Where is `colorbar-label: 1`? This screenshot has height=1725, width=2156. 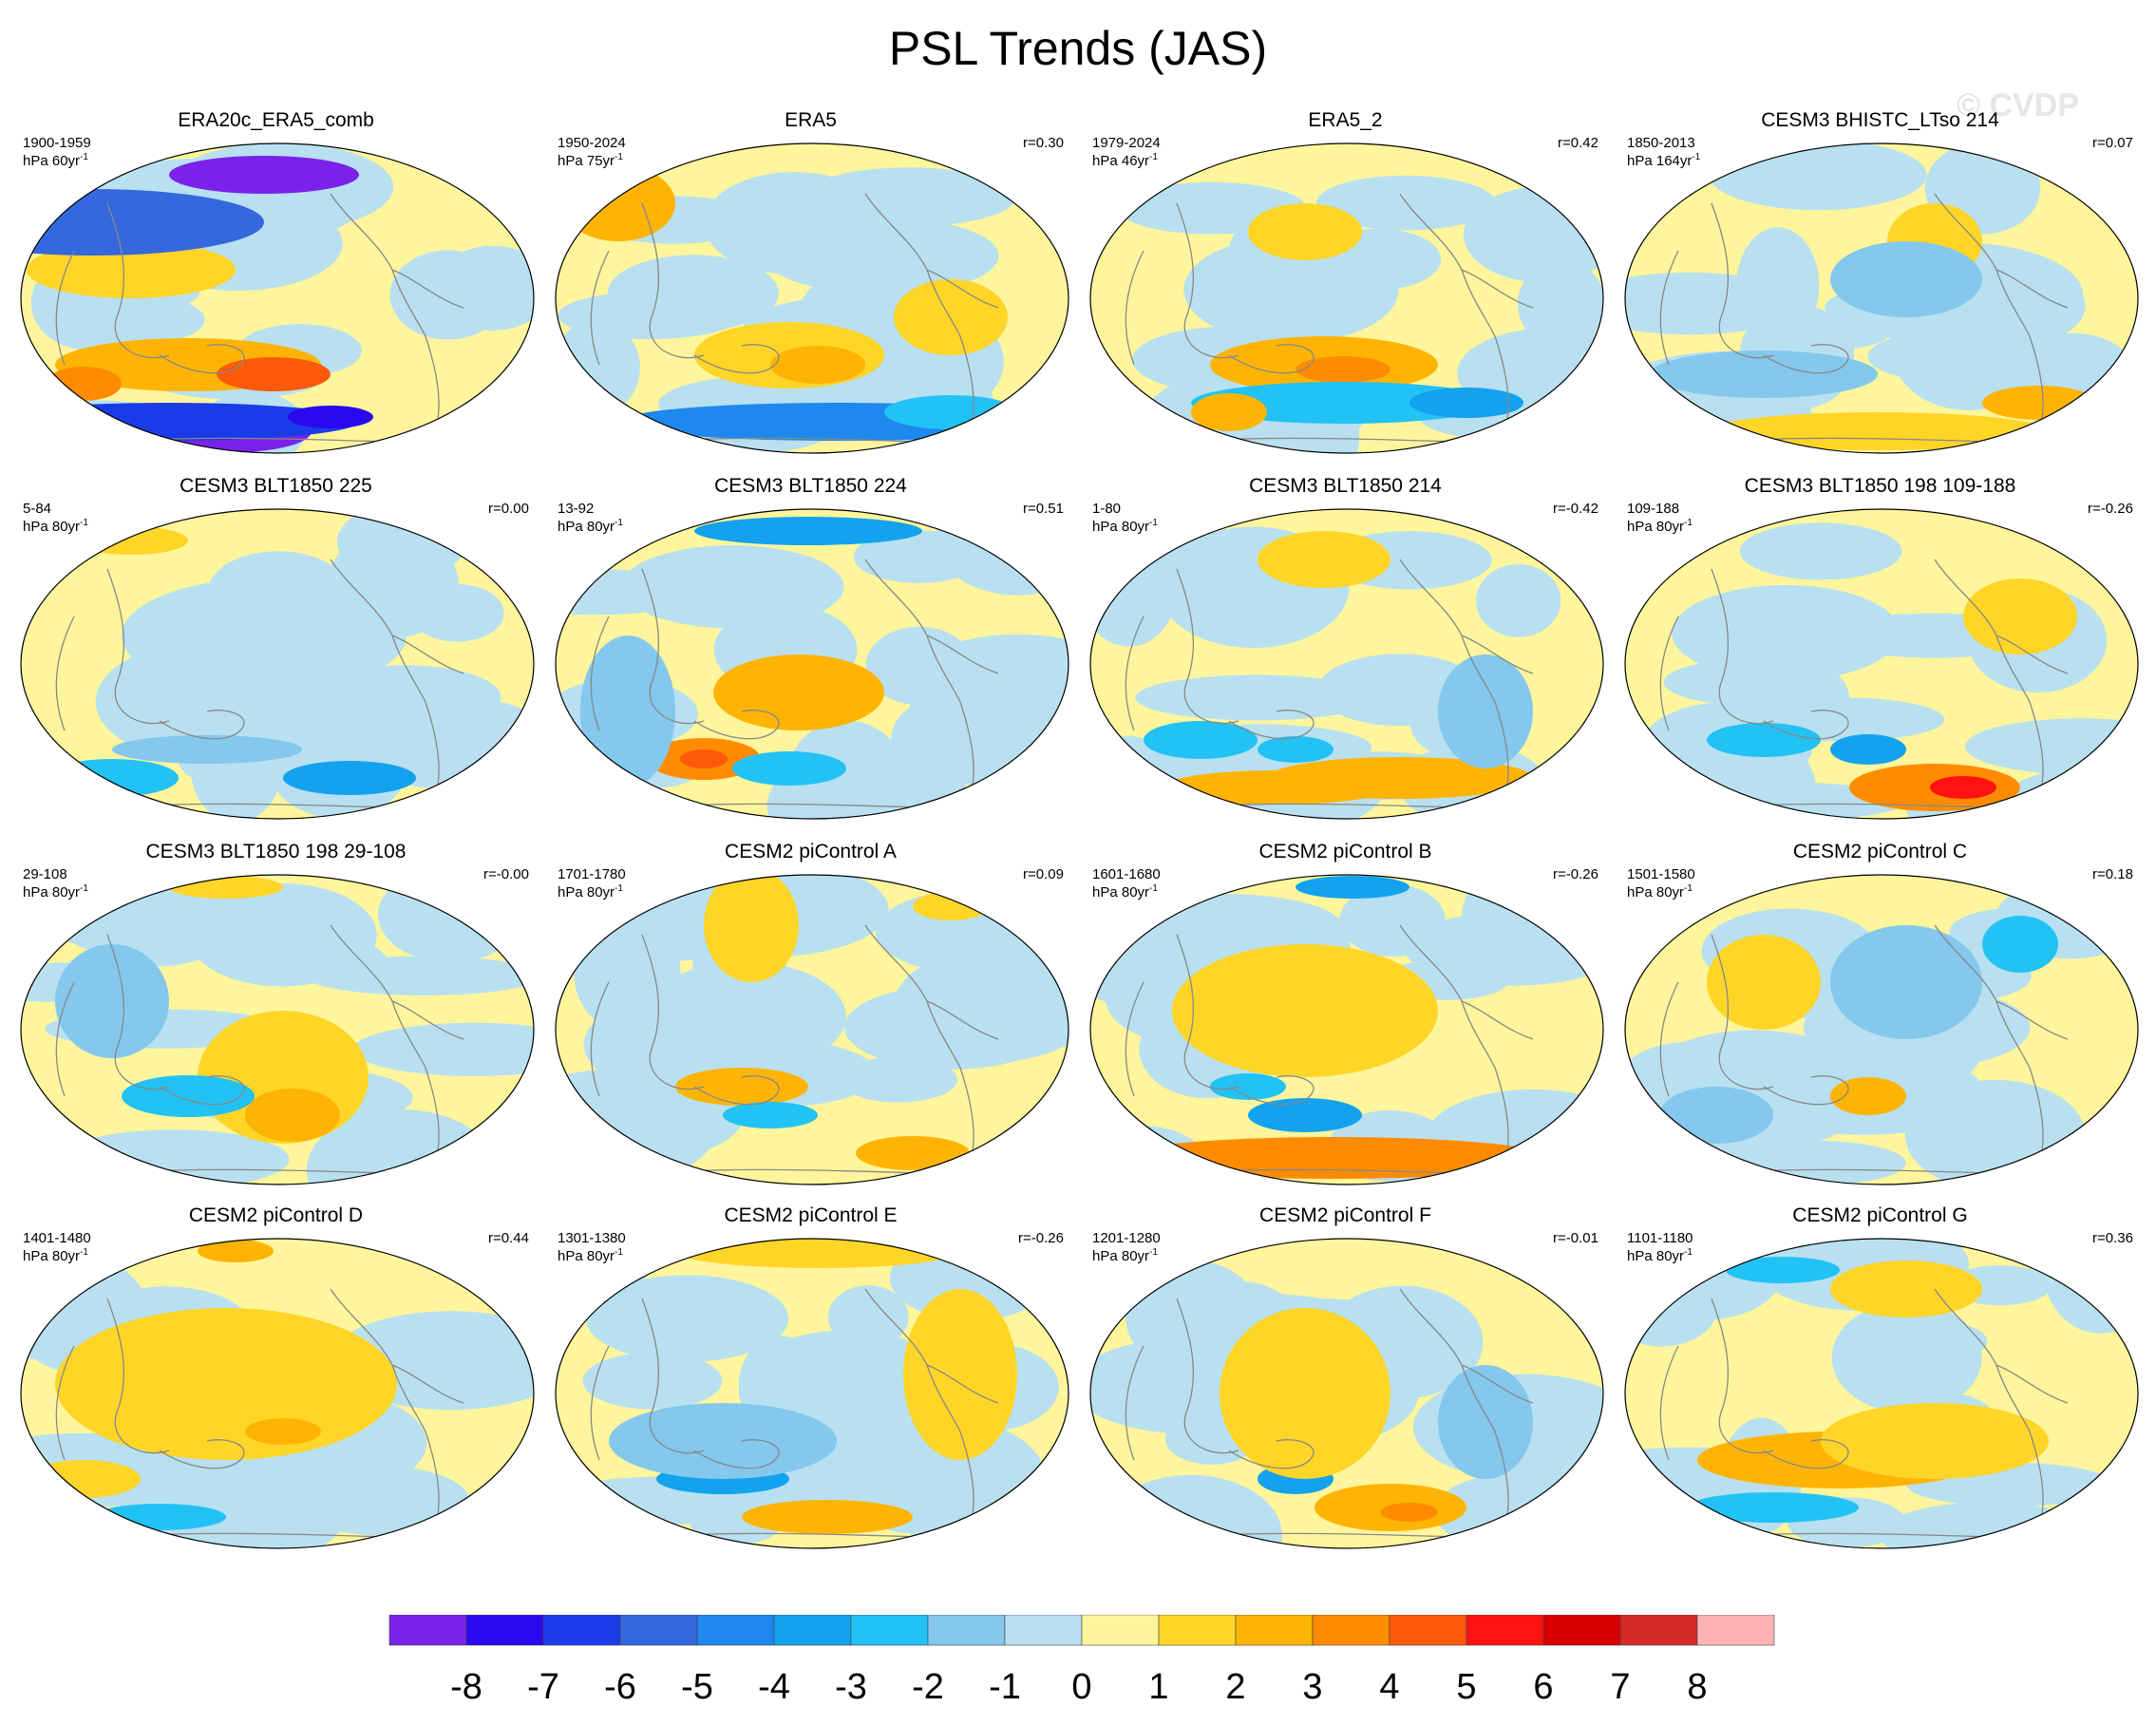
colorbar-label: 1 is located at coordinates (1158, 1687).